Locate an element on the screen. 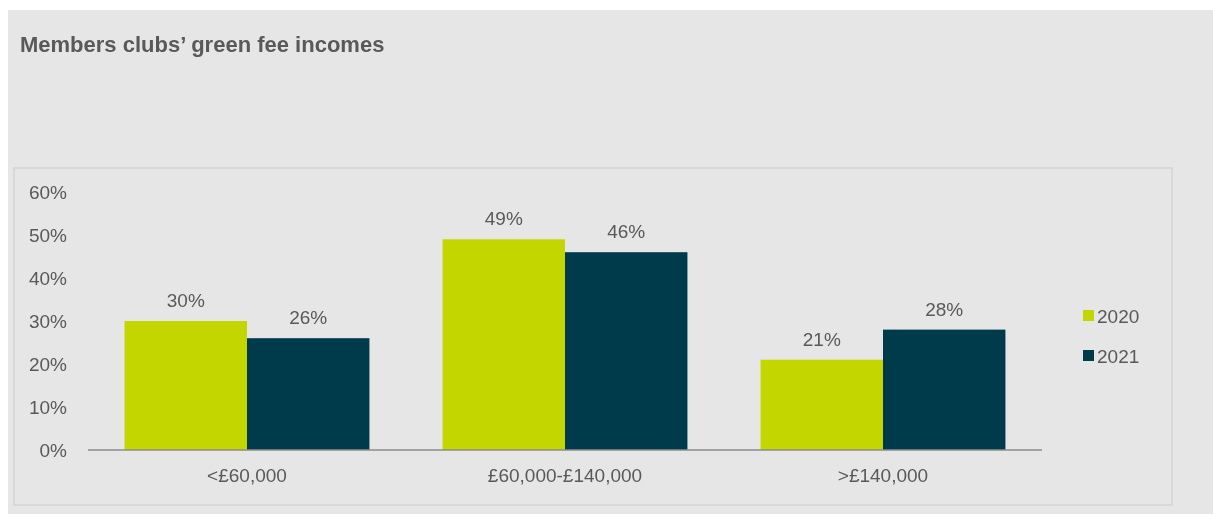 The height and width of the screenshot is (514, 1213). data-label: 21% is located at coordinates (821, 339).